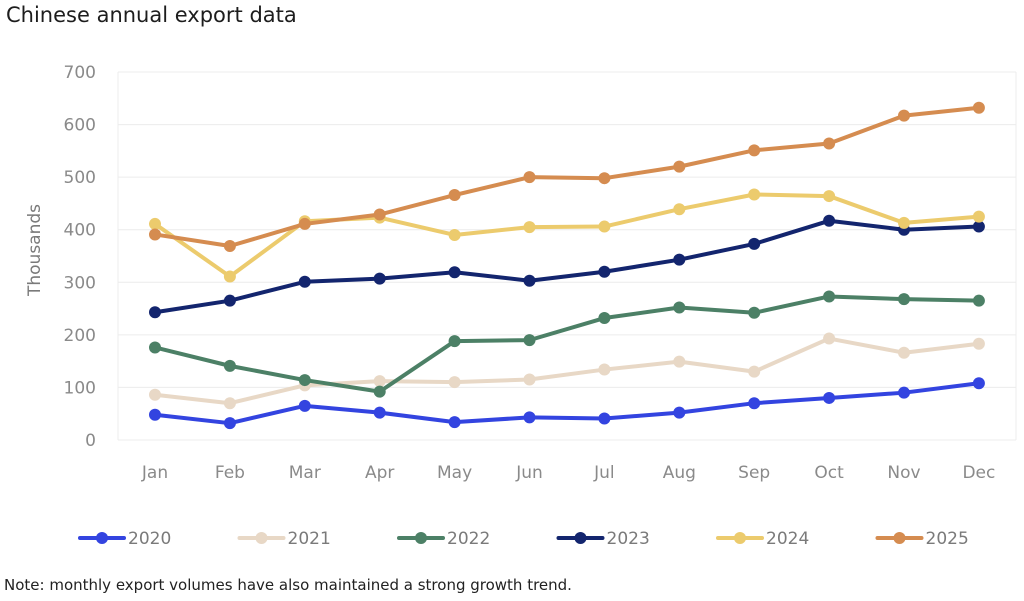  Describe the element at coordinates (80, 126) in the screenshot. I see `y-tick-label: 600` at that location.